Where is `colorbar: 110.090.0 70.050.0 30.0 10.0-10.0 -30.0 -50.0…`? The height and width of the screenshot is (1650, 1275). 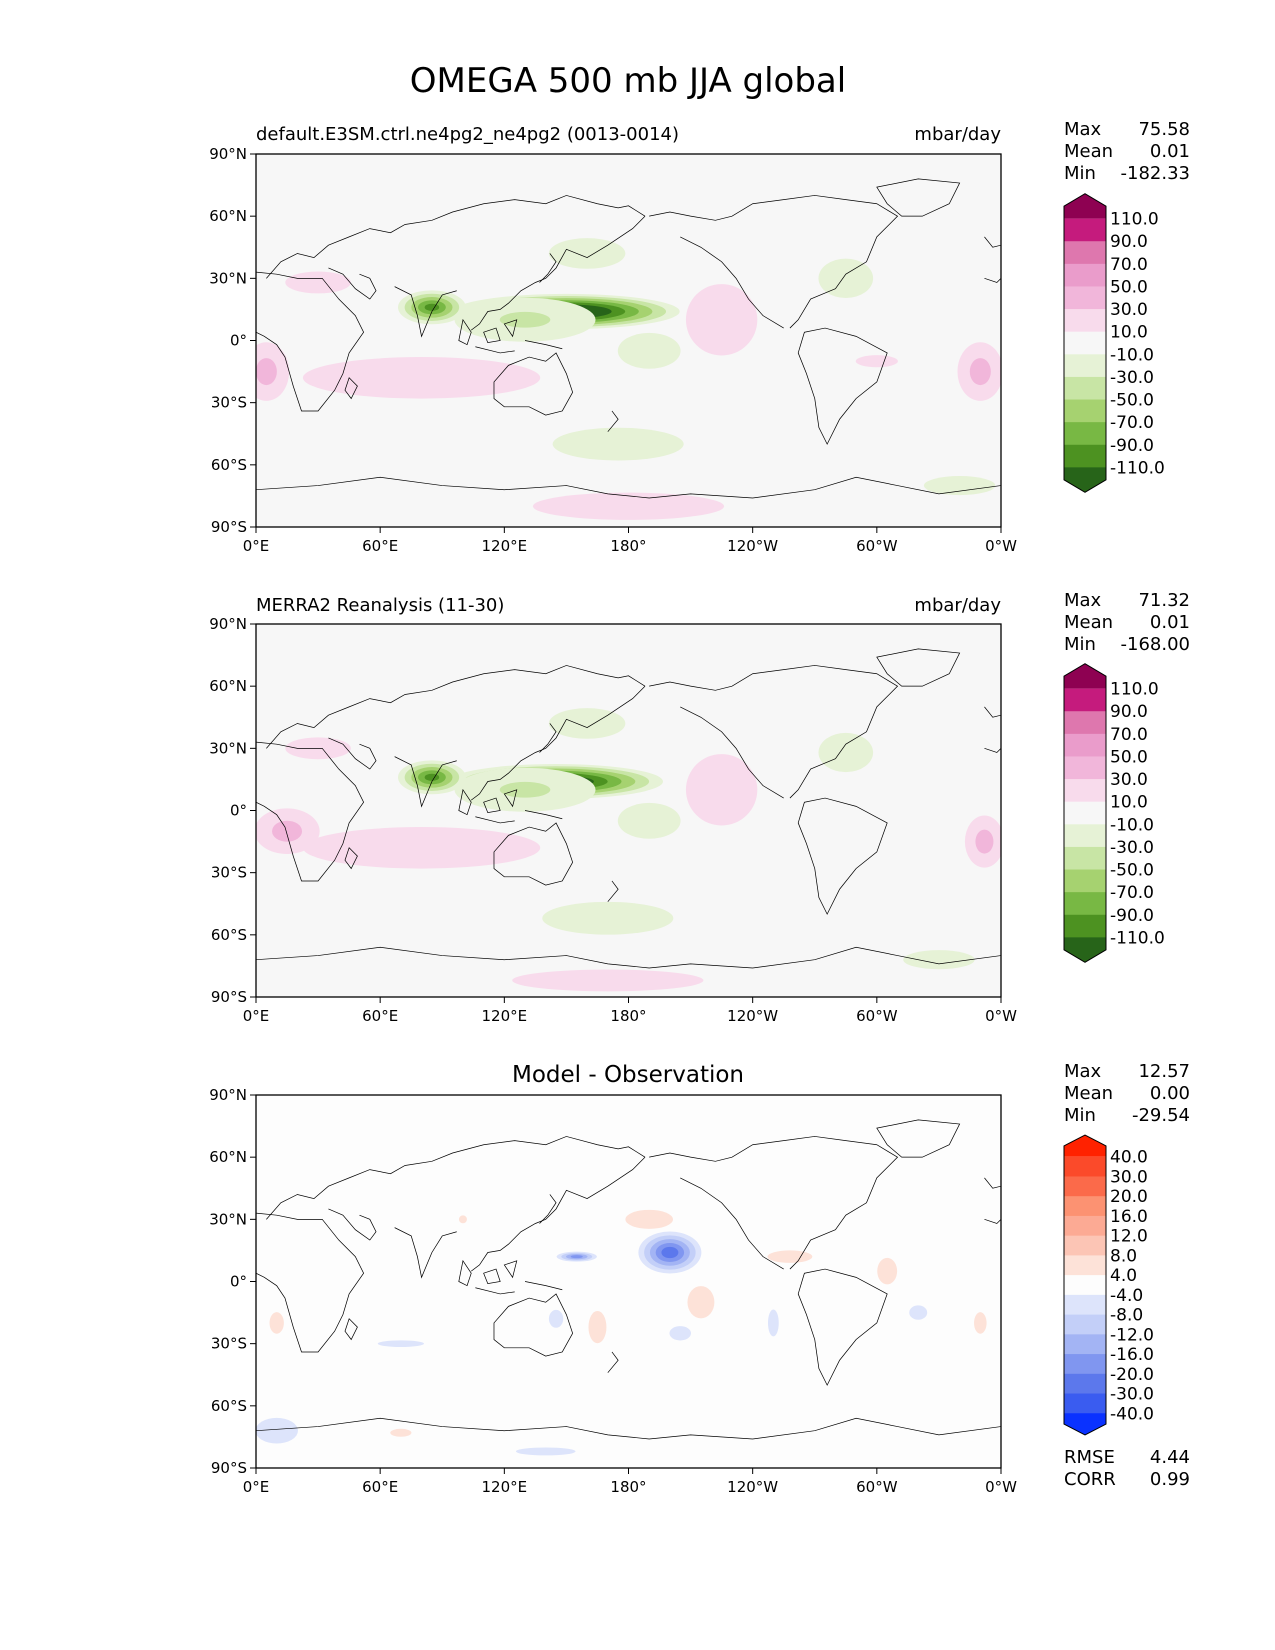
colorbar: 110.090.0 70.050.0 30.0 10.0-10.0 -30.0 -50.0… is located at coordinates (1114, 343).